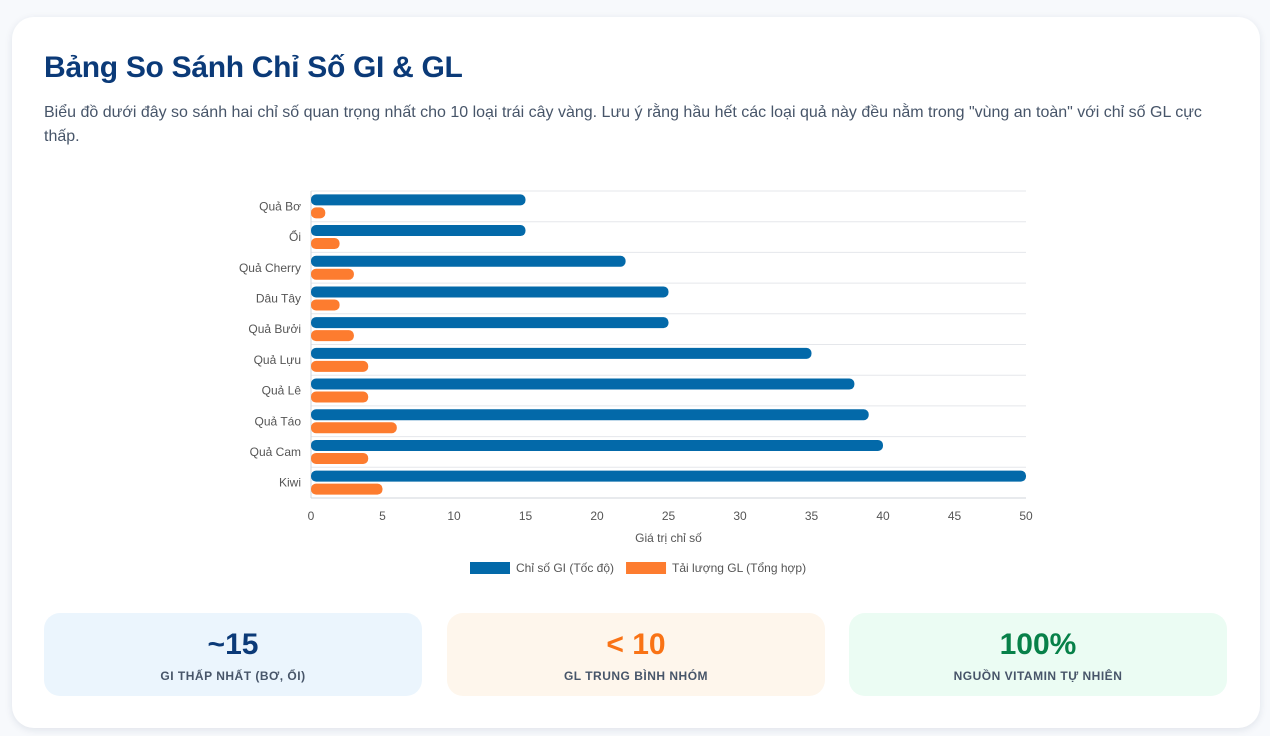 This screenshot has width=1270, height=736. I want to click on legend-swatch-gl, so click(646, 568).